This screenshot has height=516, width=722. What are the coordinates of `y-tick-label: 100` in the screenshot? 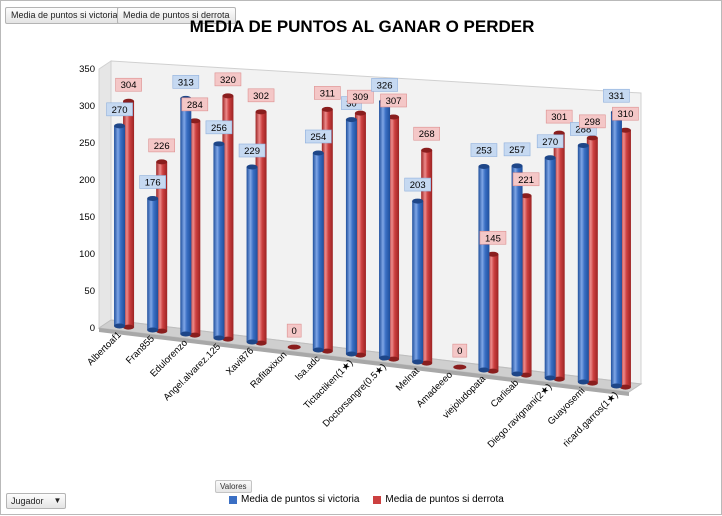 It's located at (87, 254).